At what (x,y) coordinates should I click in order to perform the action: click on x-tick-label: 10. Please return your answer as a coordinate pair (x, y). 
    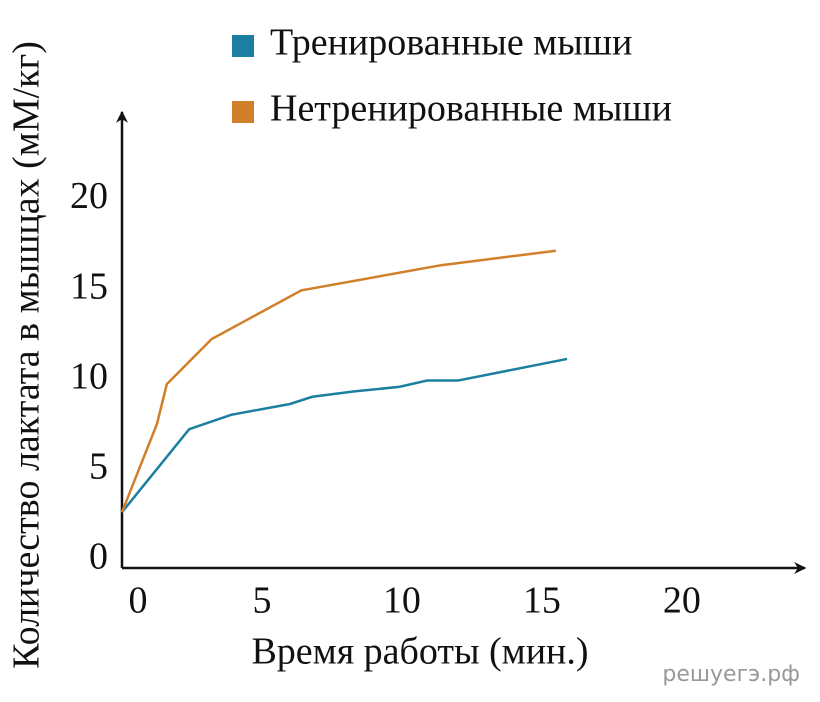
    Looking at the image, I should click on (402, 601).